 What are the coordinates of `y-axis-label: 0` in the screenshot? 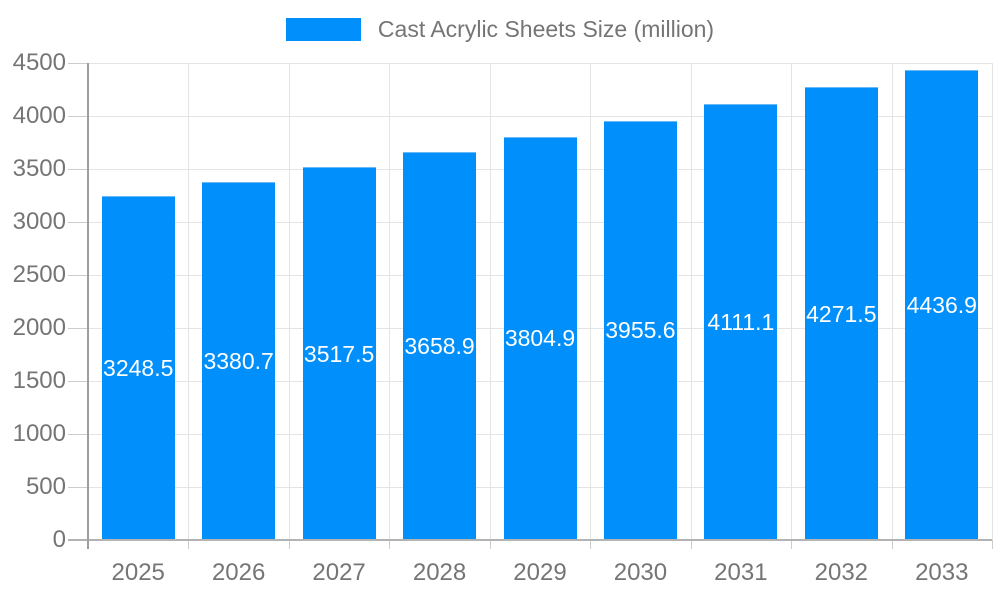 It's located at (59, 539).